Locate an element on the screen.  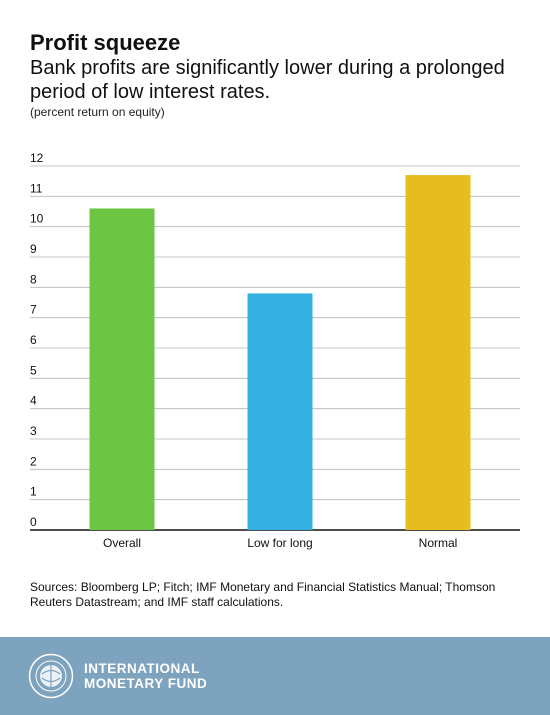
y-tick-label: 2 is located at coordinates (33, 461).